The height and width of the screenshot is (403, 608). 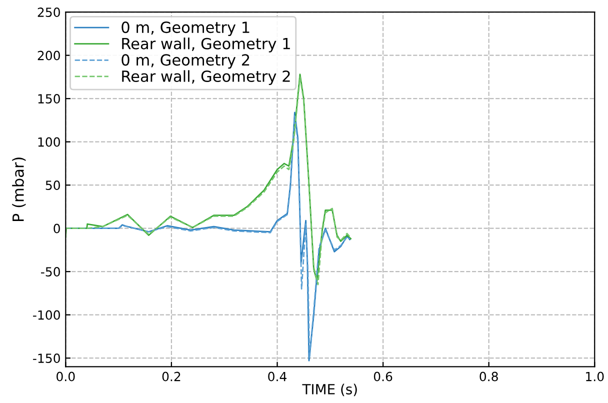 What do you see at coordinates (49, 13) in the screenshot?
I see `y-tick-label: 250` at bounding box center [49, 13].